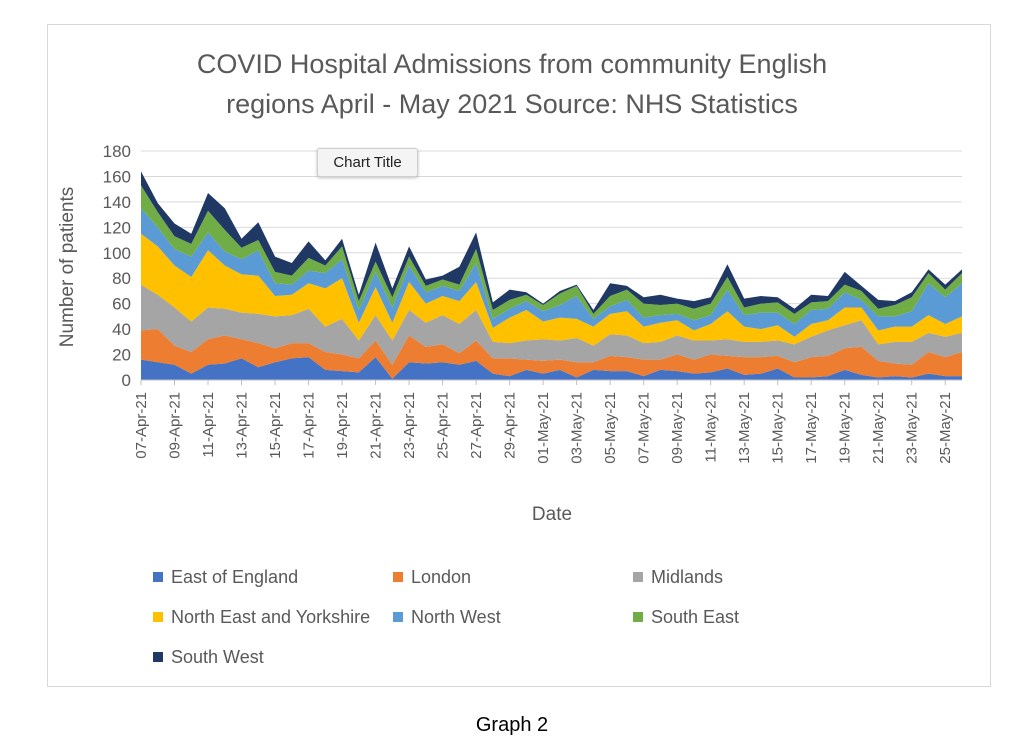  Describe the element at coordinates (367, 162) in the screenshot. I see `chart-title-tooltip: Chart Title` at that location.